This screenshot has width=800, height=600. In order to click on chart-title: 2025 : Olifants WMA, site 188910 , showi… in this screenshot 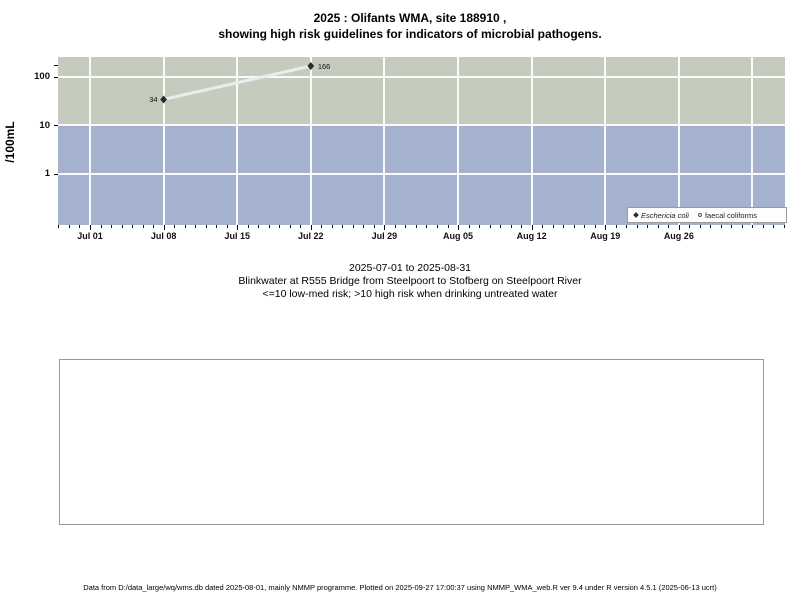, I will do `click(400, 26)`.